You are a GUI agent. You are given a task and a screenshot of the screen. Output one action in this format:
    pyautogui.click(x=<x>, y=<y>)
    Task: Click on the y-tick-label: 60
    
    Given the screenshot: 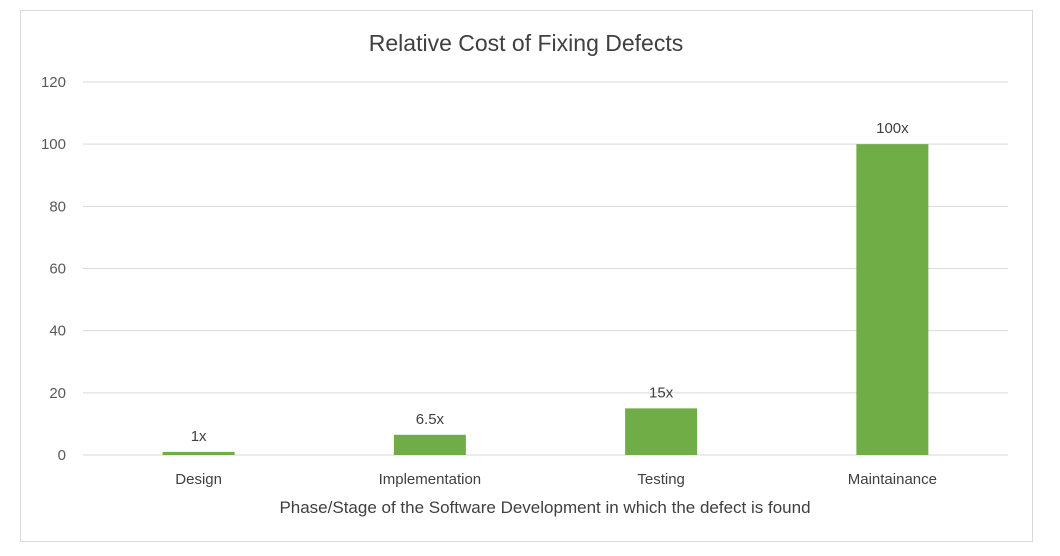 What is the action you would take?
    pyautogui.click(x=57, y=269)
    